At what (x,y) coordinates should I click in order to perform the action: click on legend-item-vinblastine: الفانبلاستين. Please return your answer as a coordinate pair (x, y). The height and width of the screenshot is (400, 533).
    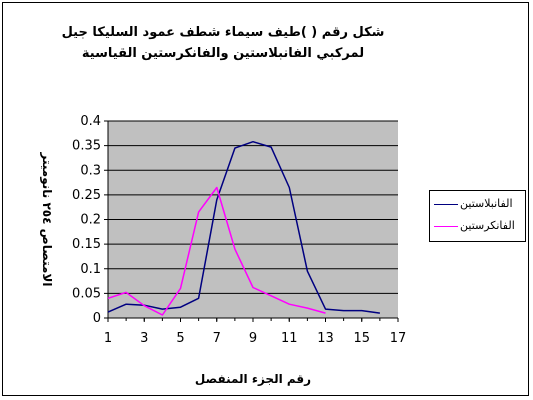
    Looking at the image, I should click on (477, 204).